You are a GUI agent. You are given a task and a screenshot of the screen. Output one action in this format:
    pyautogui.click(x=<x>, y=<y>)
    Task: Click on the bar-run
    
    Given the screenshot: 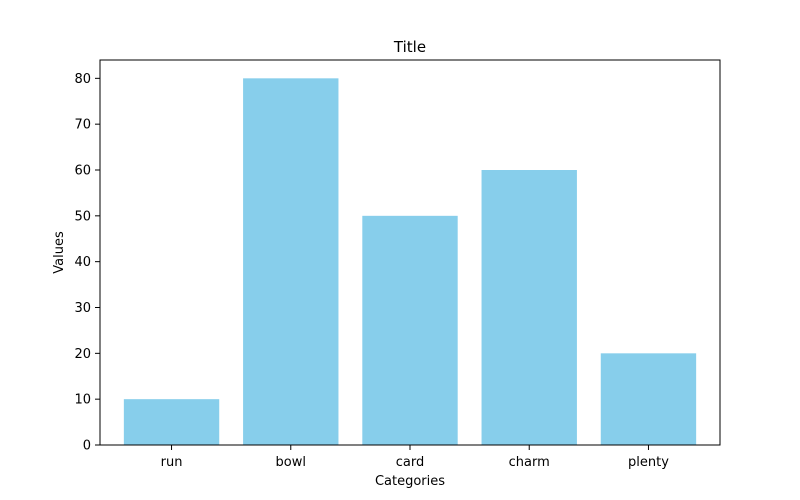 What is the action you would take?
    pyautogui.click(x=171, y=422)
    